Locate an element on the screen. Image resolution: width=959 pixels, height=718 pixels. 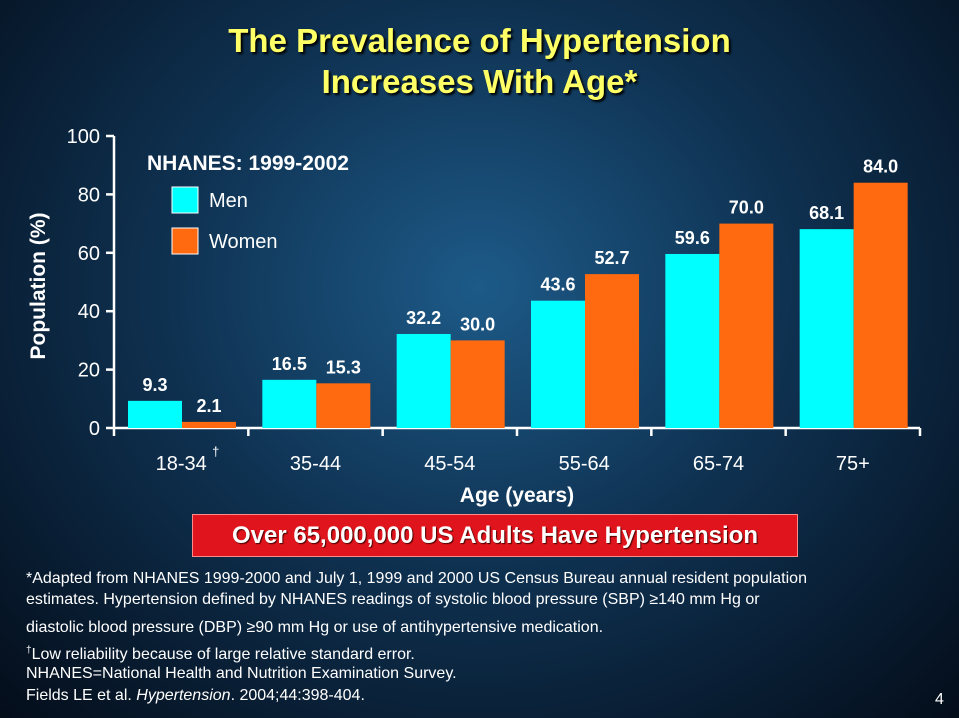
data-label: 2.1 is located at coordinates (208, 406).